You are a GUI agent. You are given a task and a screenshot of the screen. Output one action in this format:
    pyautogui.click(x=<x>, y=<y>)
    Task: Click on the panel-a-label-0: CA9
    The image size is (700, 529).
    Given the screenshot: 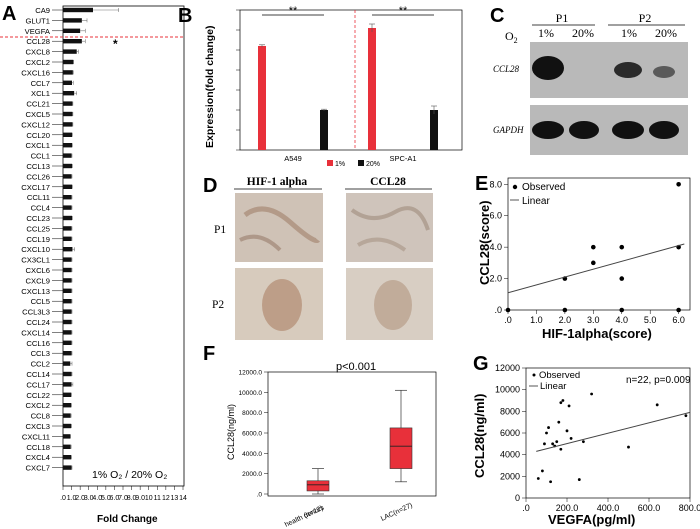 What is the action you would take?
    pyautogui.click(x=42, y=10)
    